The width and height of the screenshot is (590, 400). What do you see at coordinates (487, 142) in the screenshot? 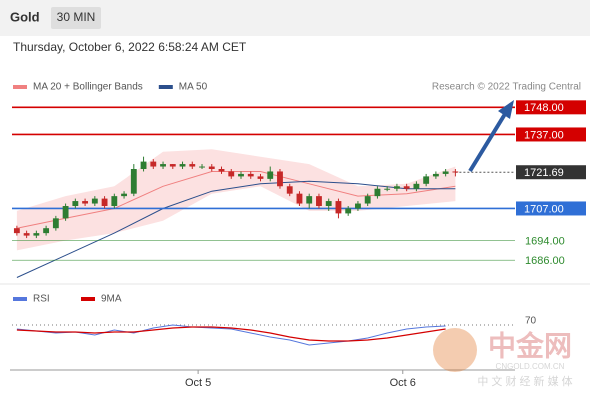
I see `arrow-shaft` at bounding box center [487, 142].